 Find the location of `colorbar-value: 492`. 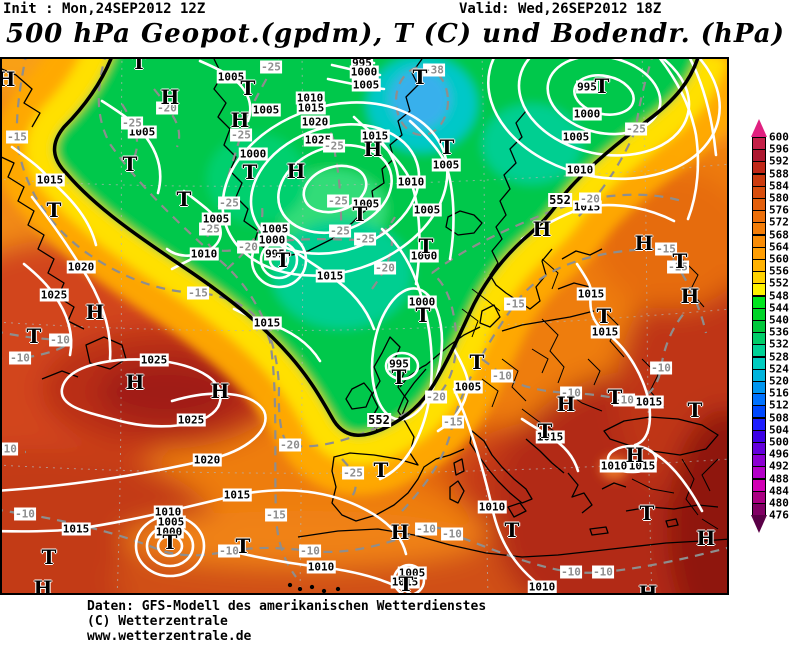

colorbar-value: 492 is located at coordinates (779, 466).